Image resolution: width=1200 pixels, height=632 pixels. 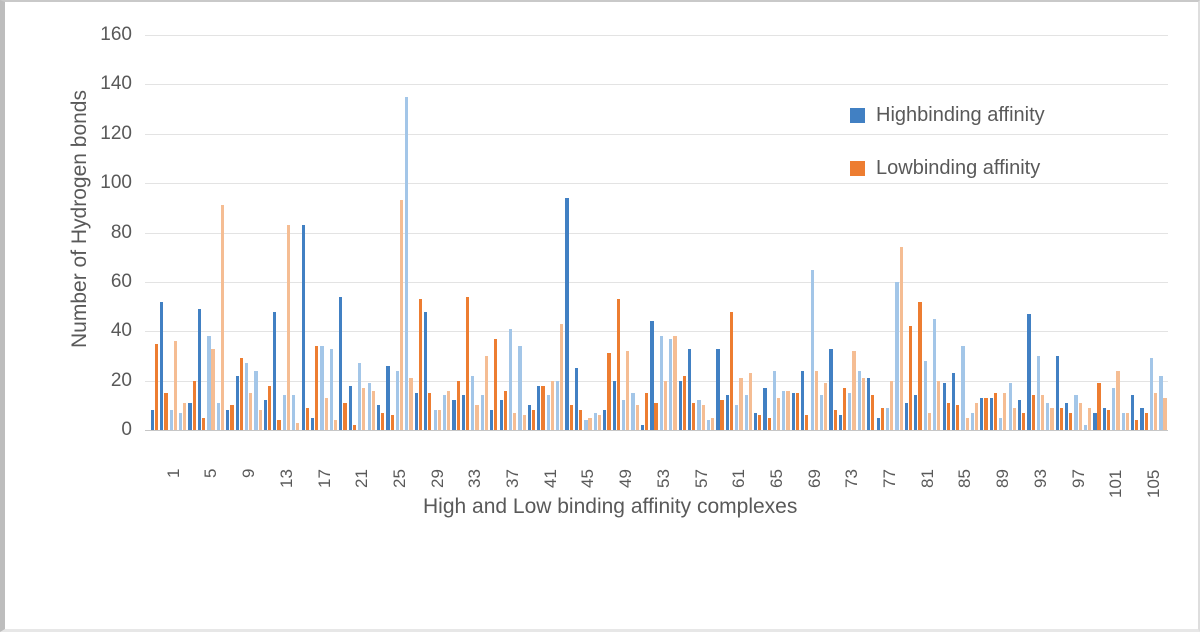 What do you see at coordinates (116, 34) in the screenshot?
I see `y-tick-label: 160` at bounding box center [116, 34].